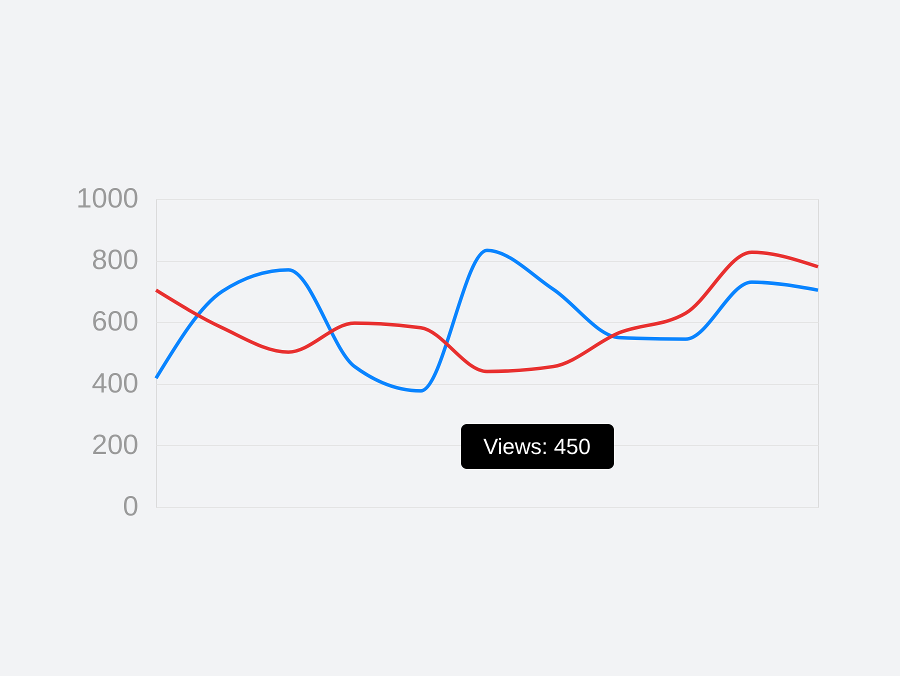 The height and width of the screenshot is (676, 900). I want to click on y-tick-label: 1000, so click(107, 198).